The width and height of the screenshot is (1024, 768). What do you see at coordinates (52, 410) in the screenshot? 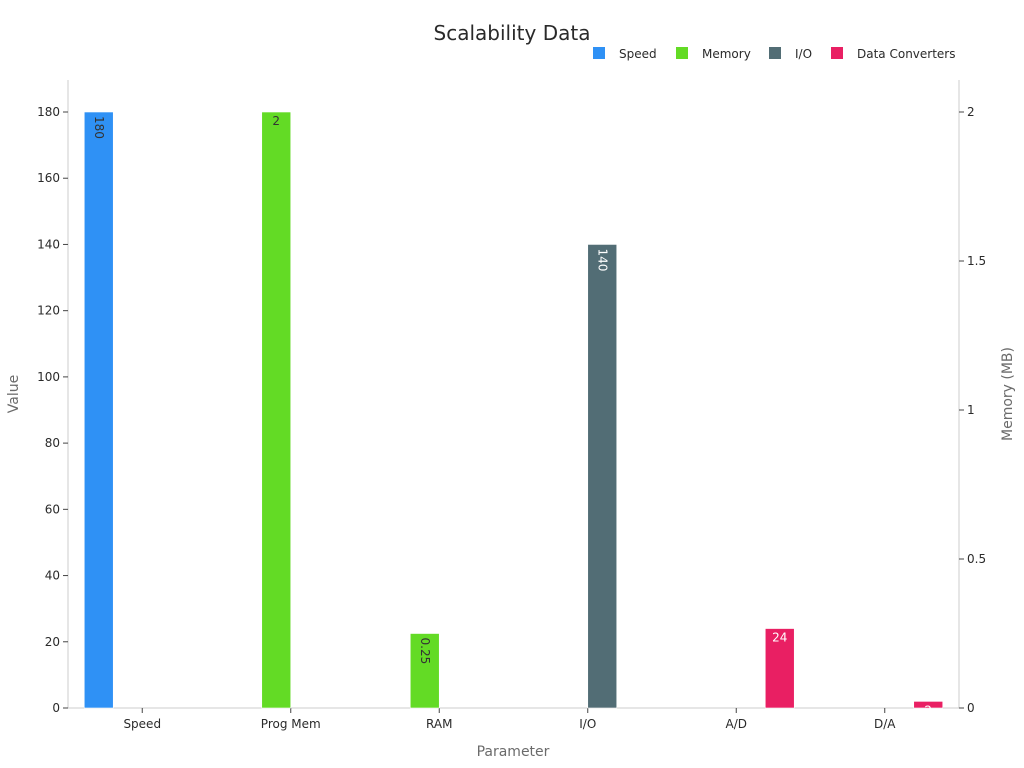
I see `y-axis-ticks: 0 20 40 60 80 100 120 140 160 180` at bounding box center [52, 410].